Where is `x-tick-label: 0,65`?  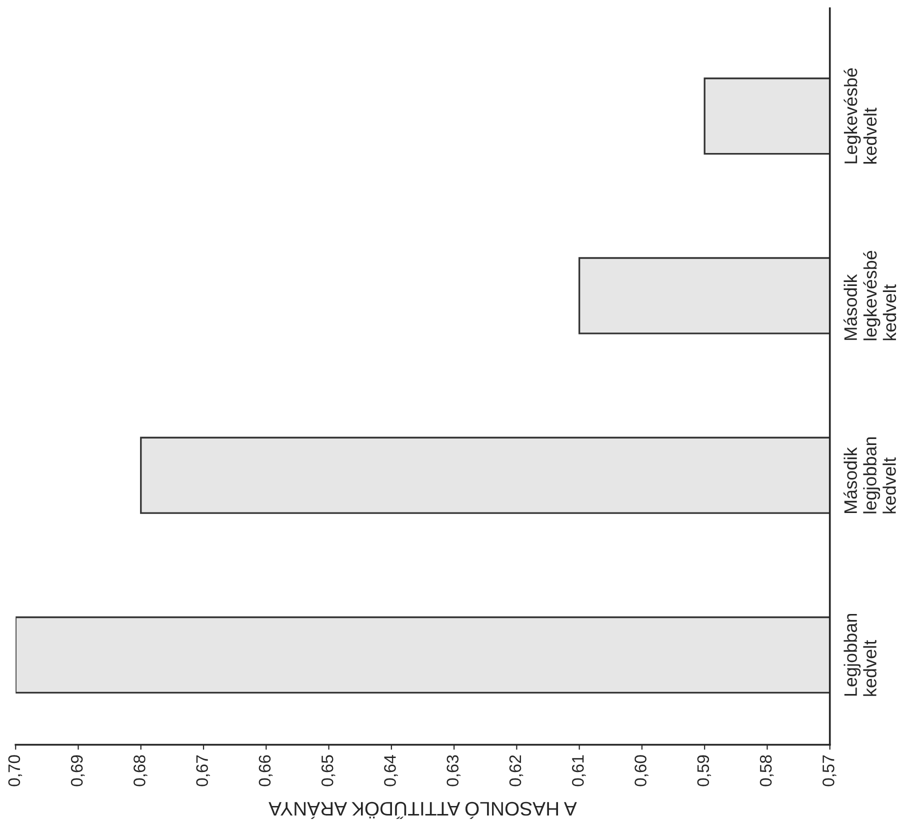
x-tick-label: 0,65 is located at coordinates (328, 770).